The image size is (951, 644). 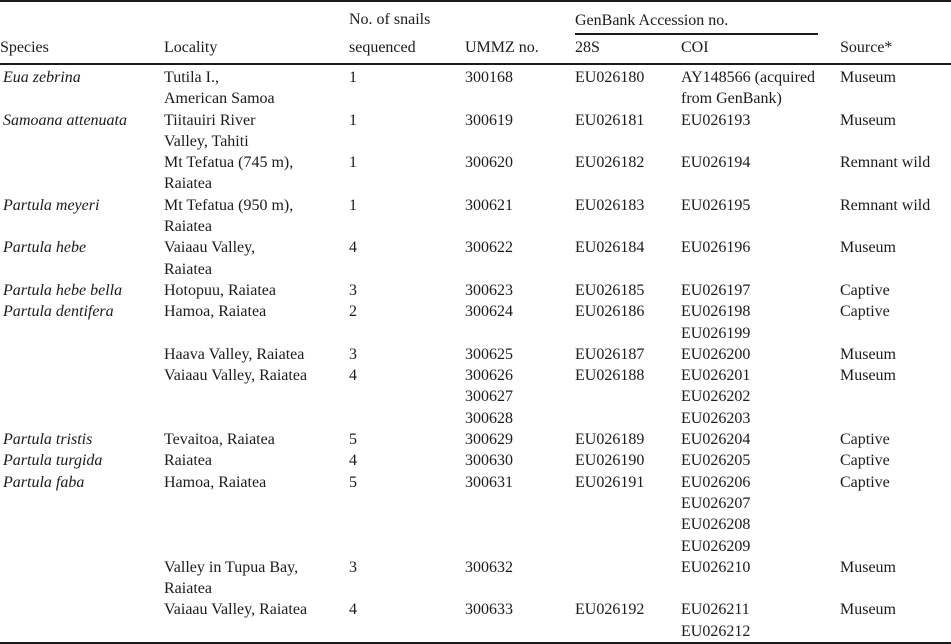 What do you see at coordinates (489, 248) in the screenshot?
I see `cell-ummz: 300622` at bounding box center [489, 248].